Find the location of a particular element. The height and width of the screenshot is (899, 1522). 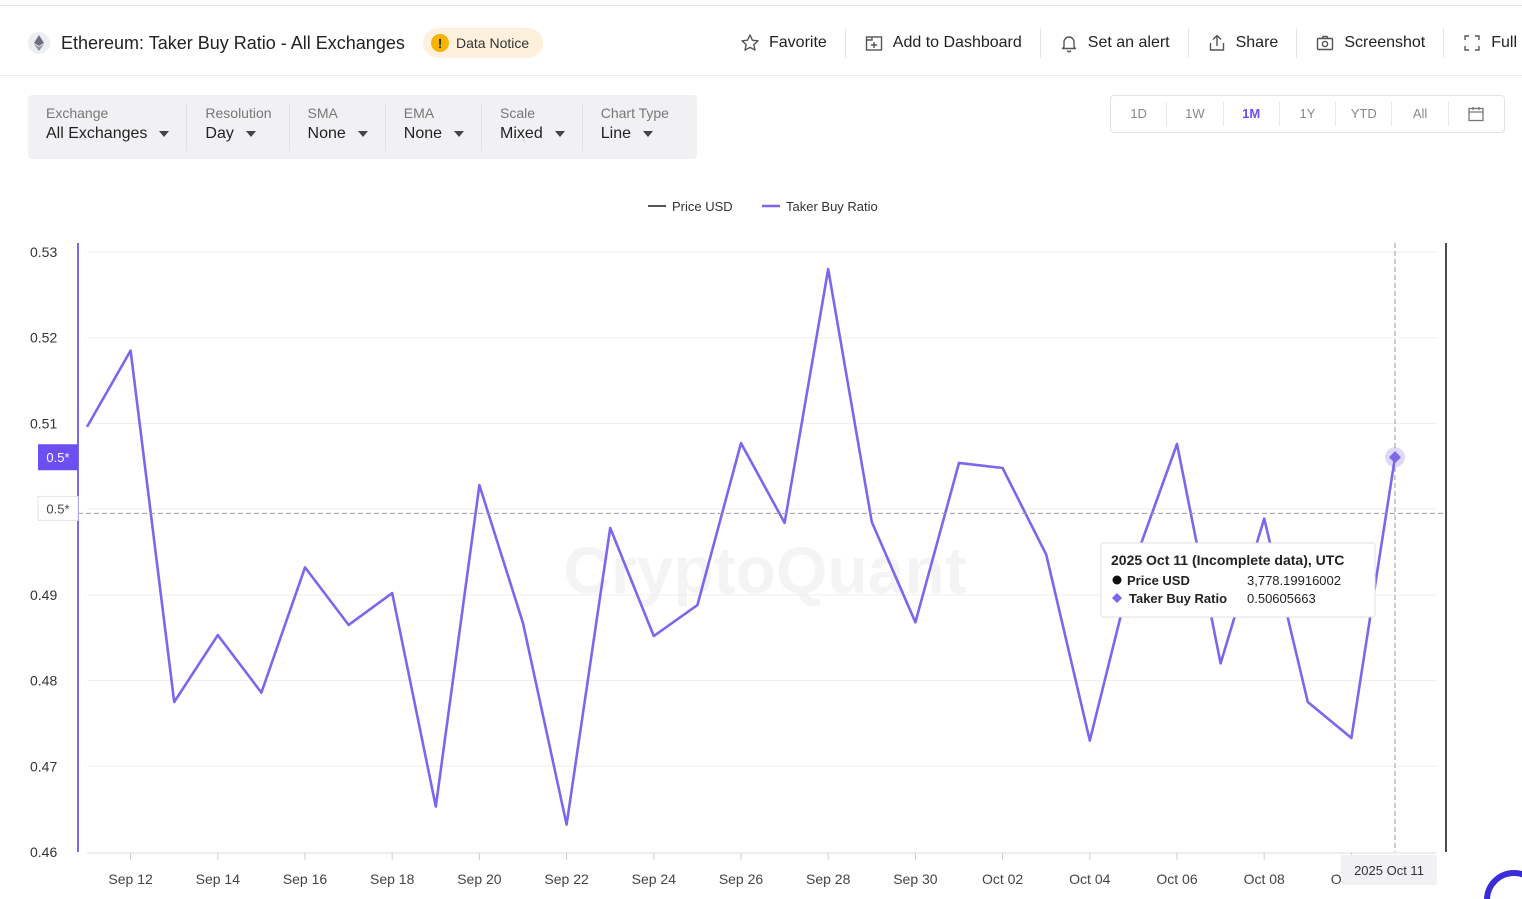

time-range-selector: 1D 1W 1M 1Y YTD All is located at coordinates (1307, 114).